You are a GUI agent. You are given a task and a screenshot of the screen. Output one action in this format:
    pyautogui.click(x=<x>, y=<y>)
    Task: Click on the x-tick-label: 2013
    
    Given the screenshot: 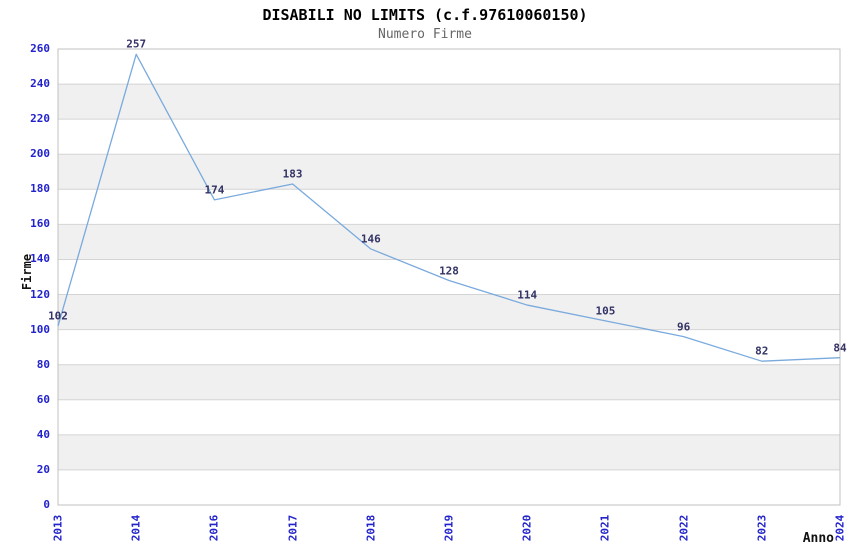 What is the action you would take?
    pyautogui.click(x=58, y=528)
    